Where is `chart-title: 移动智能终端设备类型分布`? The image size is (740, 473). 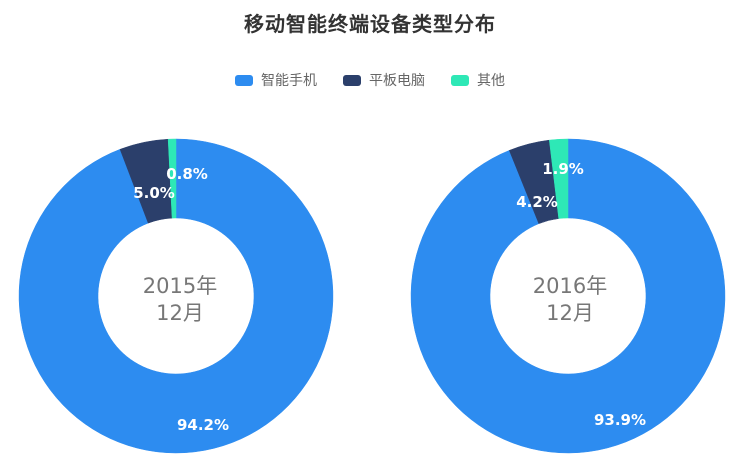
chart-title: 移动智能终端设备类型分布 is located at coordinates (370, 24).